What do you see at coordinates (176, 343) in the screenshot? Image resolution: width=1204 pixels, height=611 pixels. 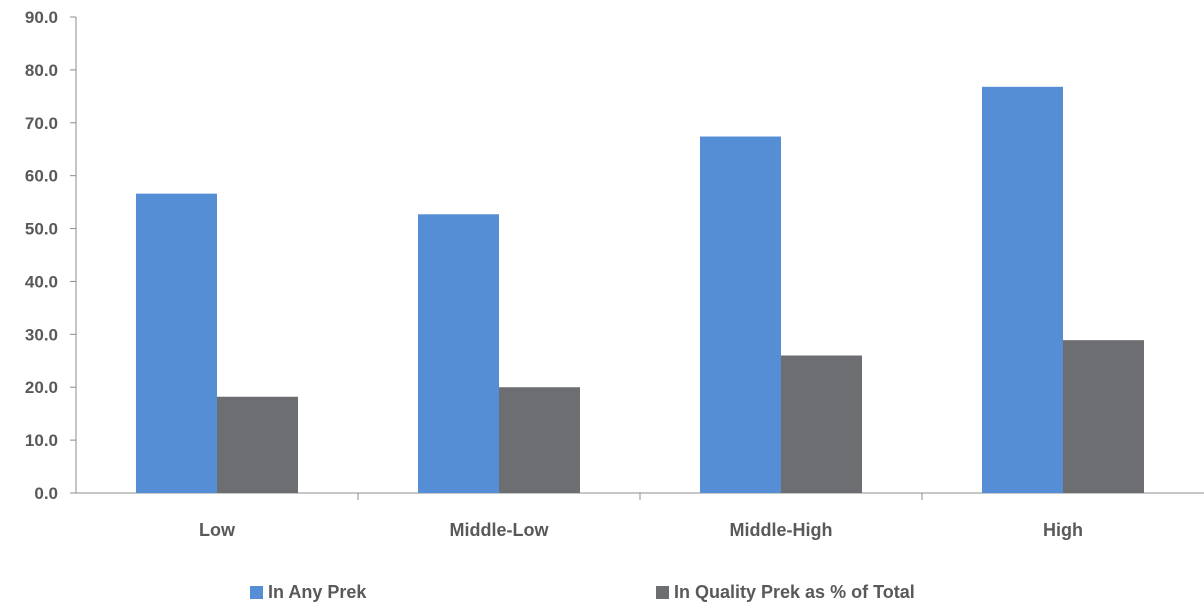 I see `bar-series-1-low` at bounding box center [176, 343].